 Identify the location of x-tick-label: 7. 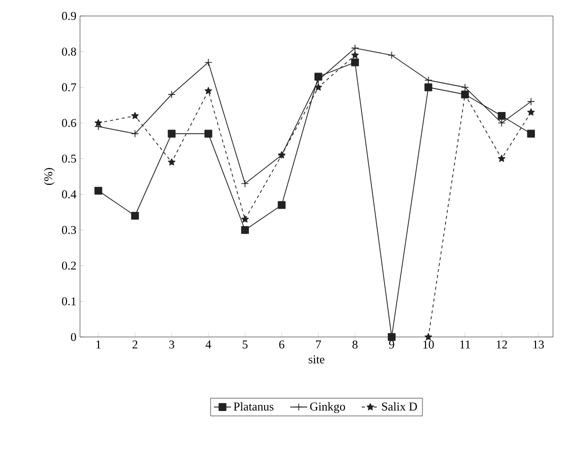
(318, 344).